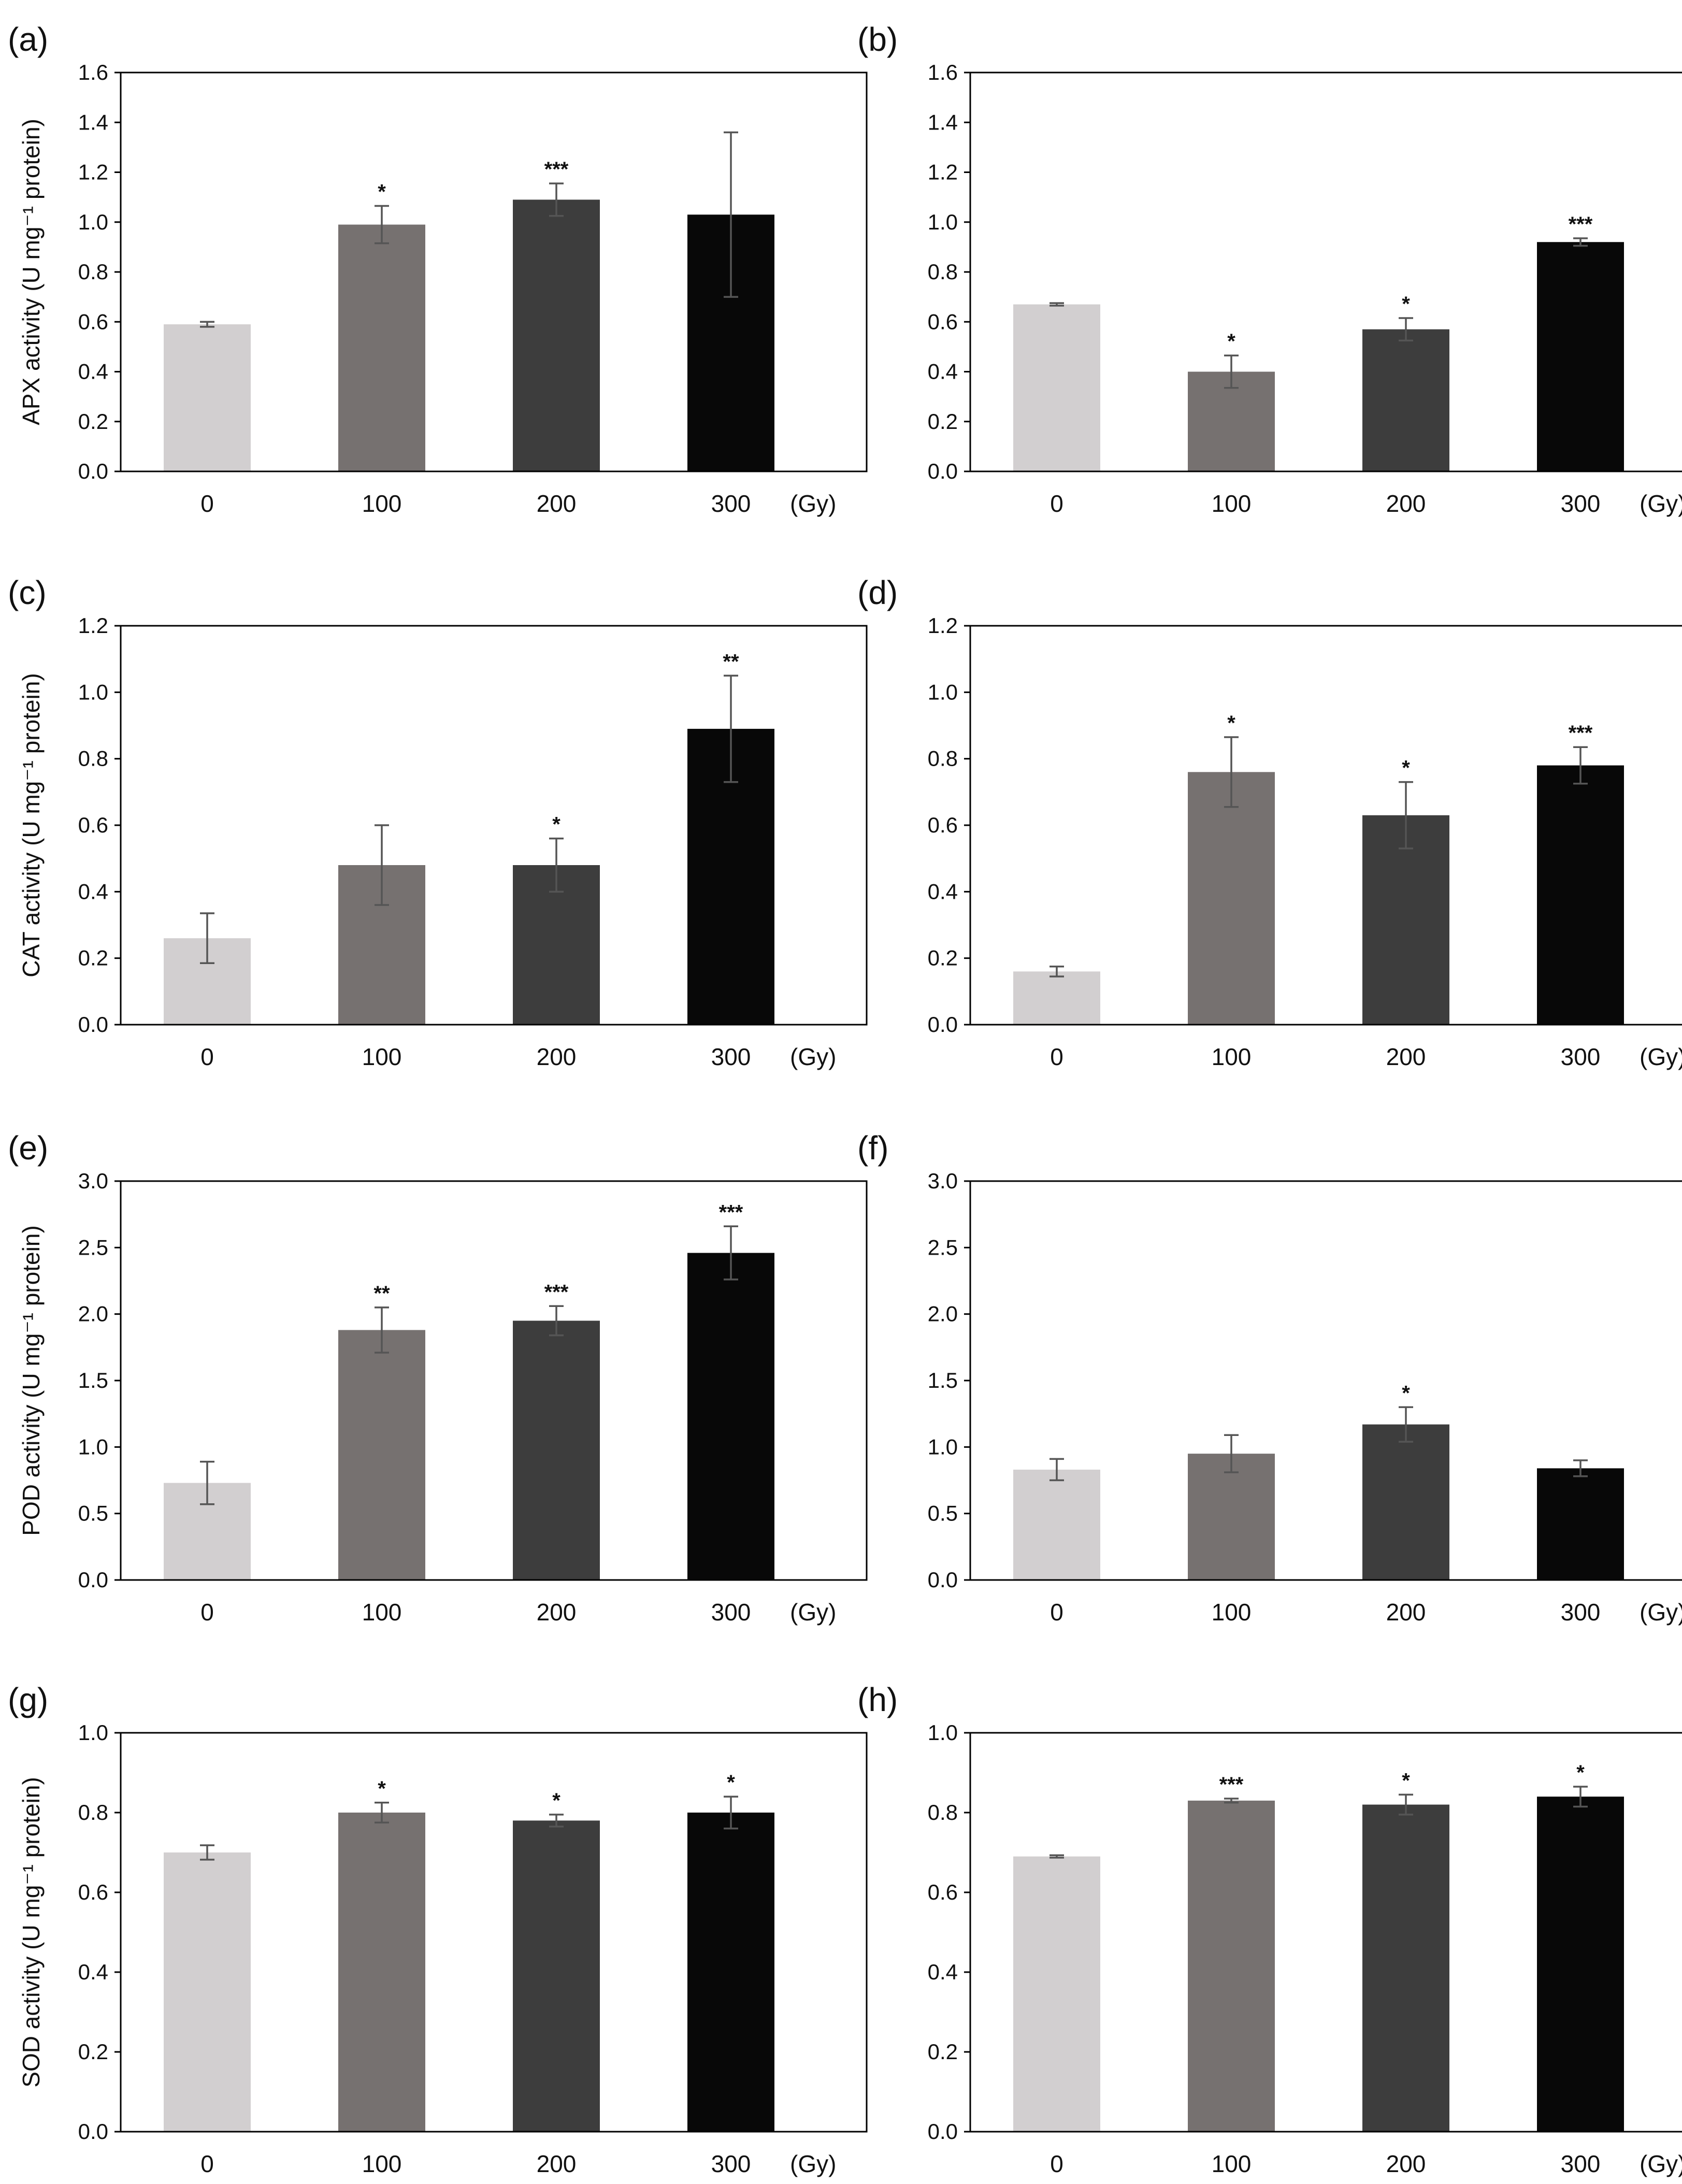 The width and height of the screenshot is (1682, 2184). What do you see at coordinates (93, 1181) in the screenshot?
I see `y-tick-label: 3.0` at bounding box center [93, 1181].